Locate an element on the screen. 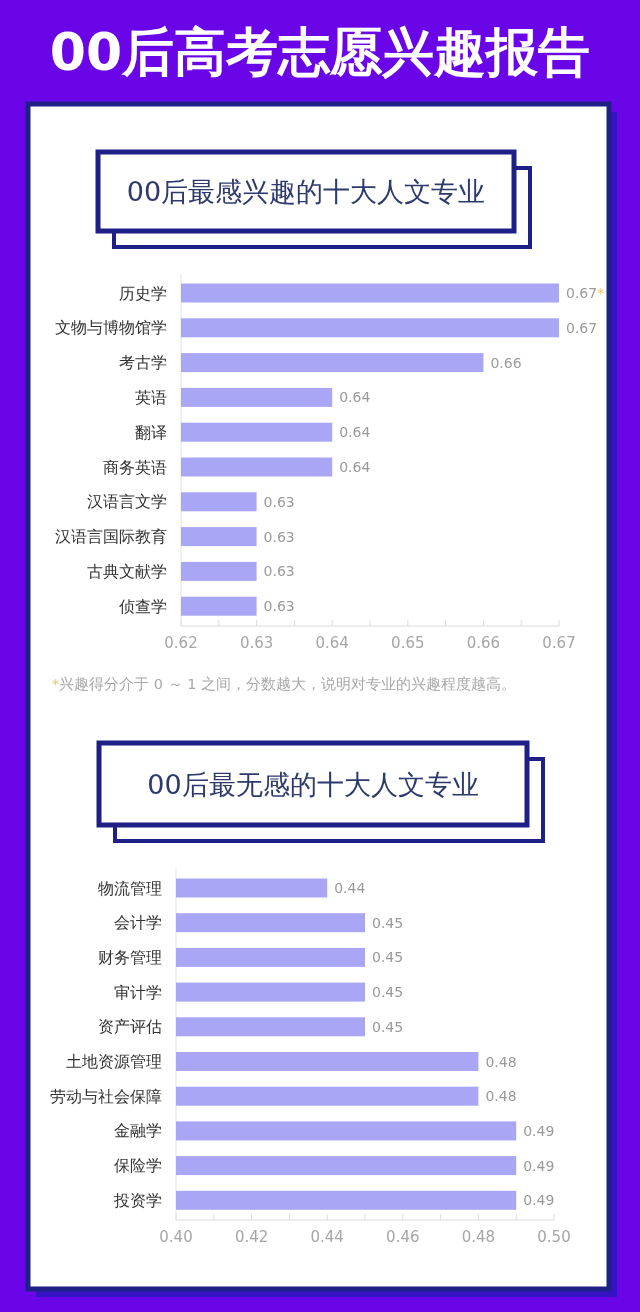 The height and width of the screenshot is (1312, 640). y-tick-label: 投资学 is located at coordinates (137, 1200).